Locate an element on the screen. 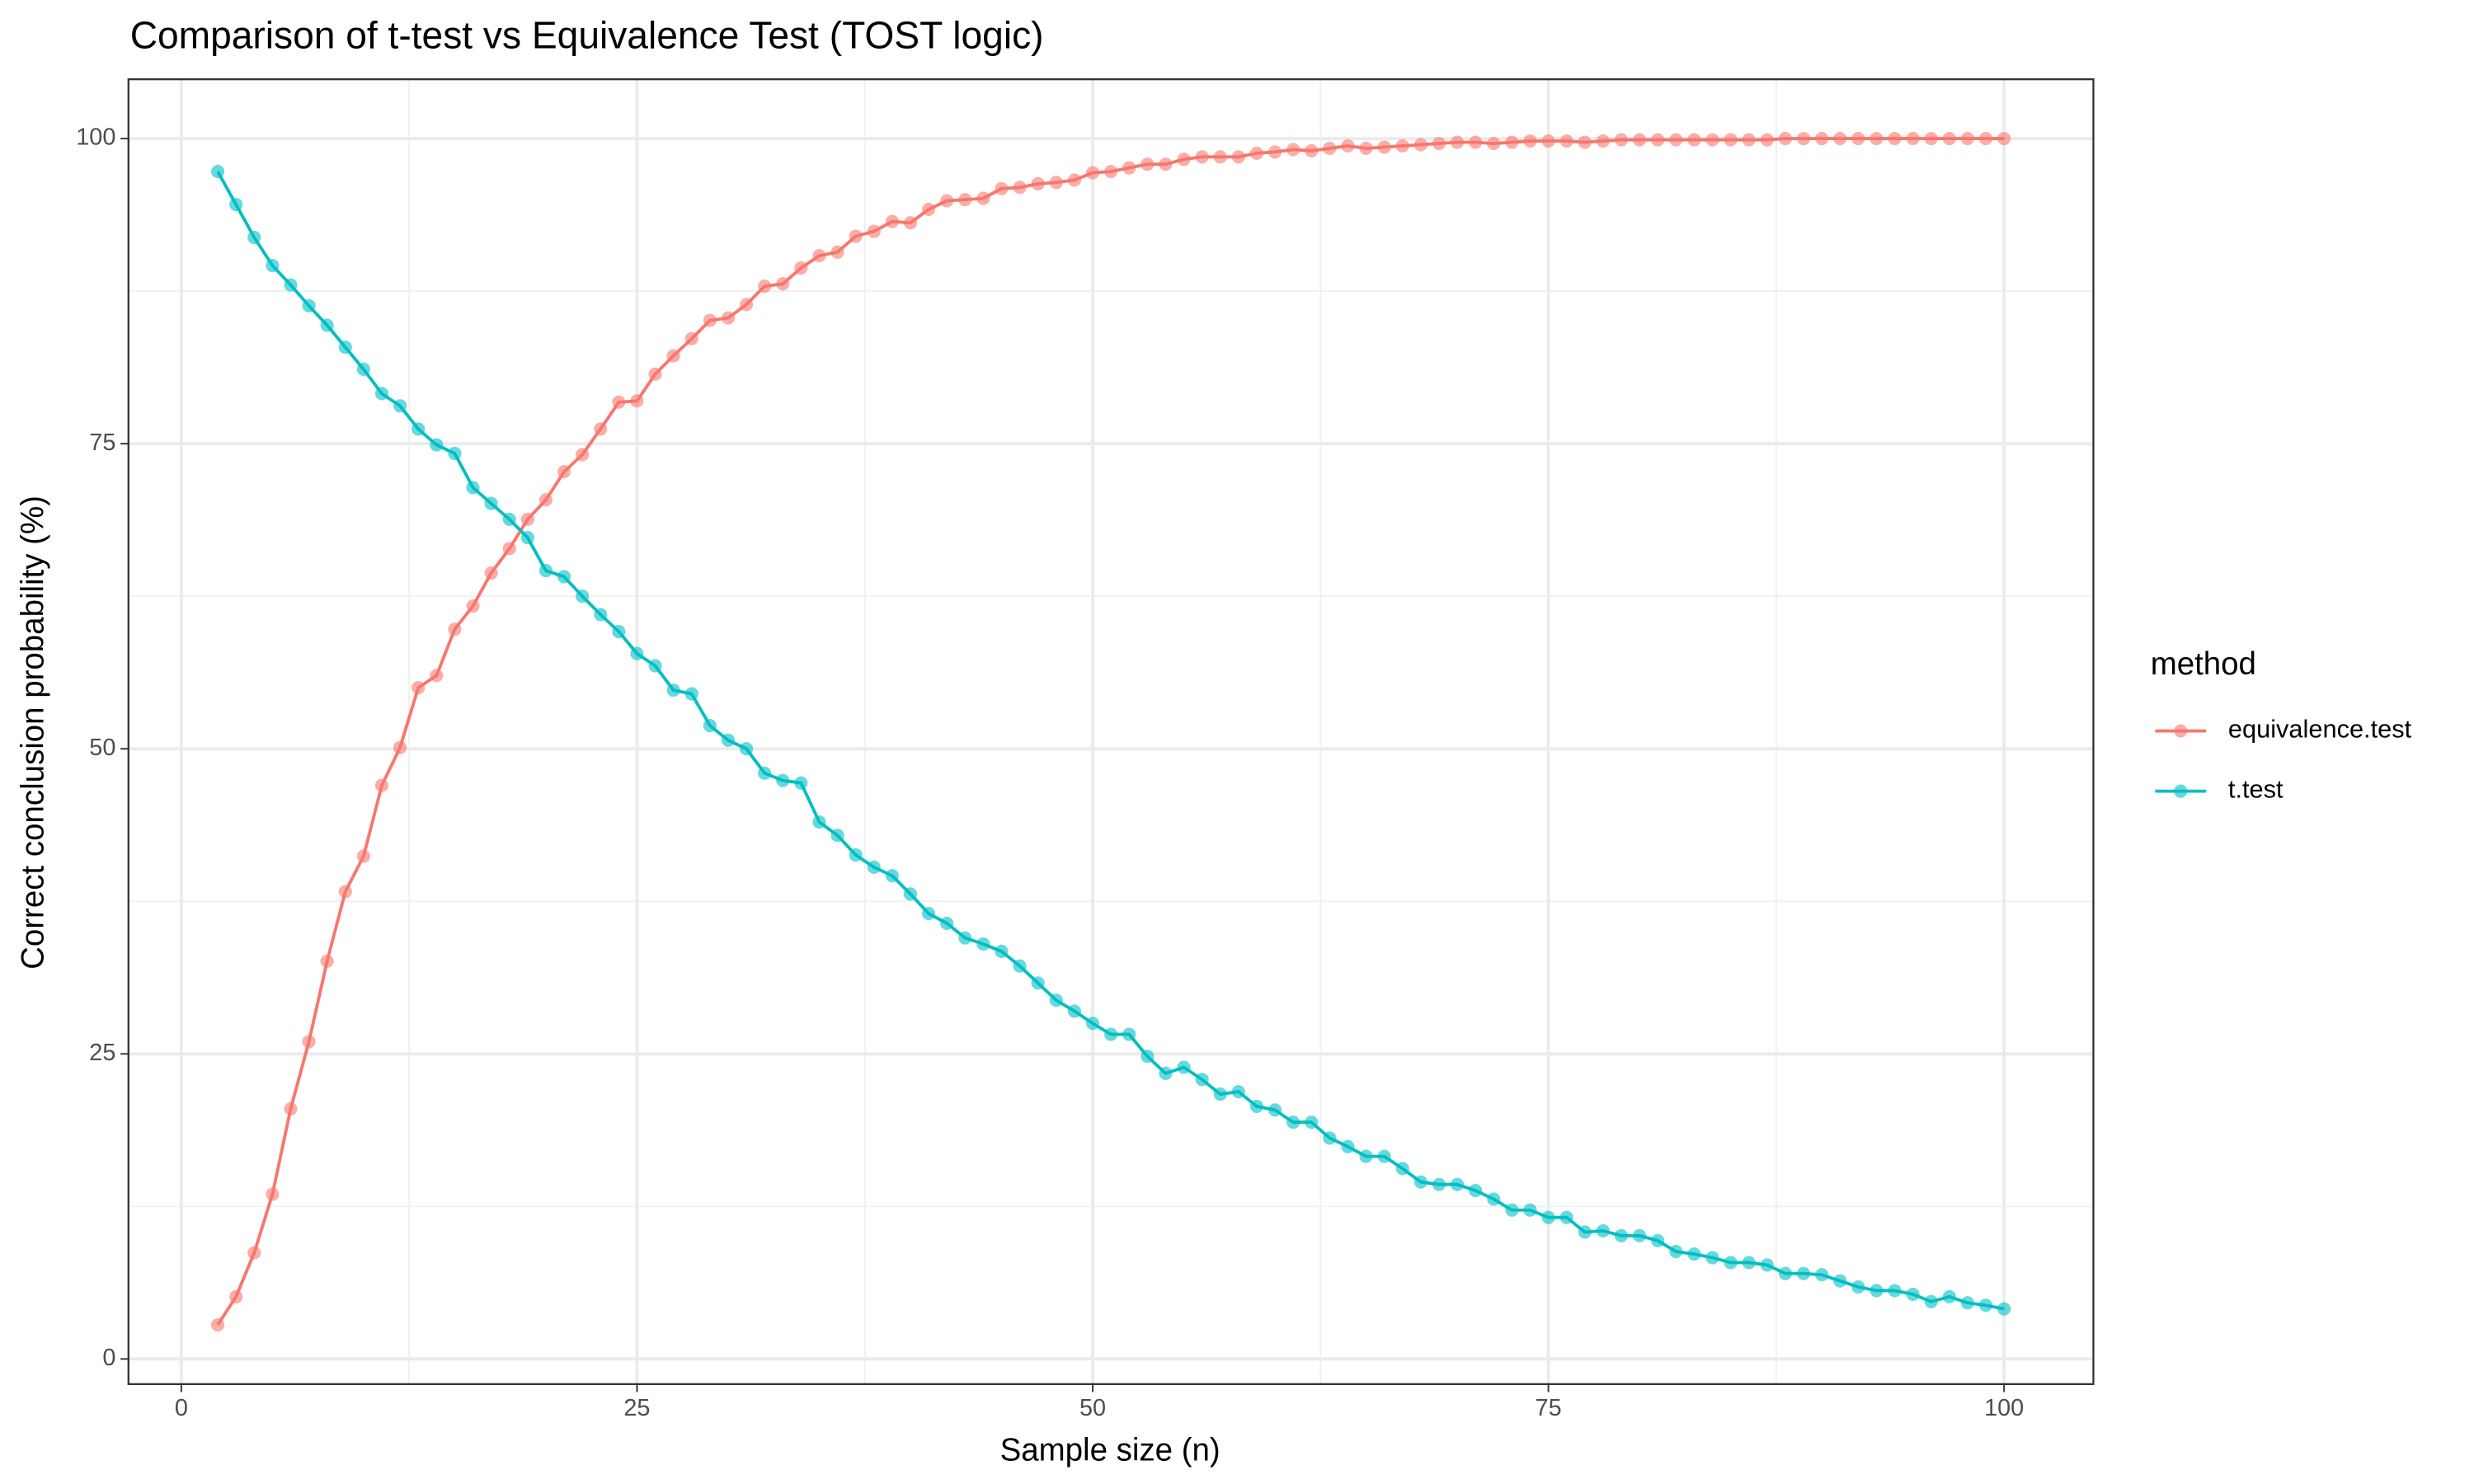  x-tick-label: 50 is located at coordinates (1092, 1408).